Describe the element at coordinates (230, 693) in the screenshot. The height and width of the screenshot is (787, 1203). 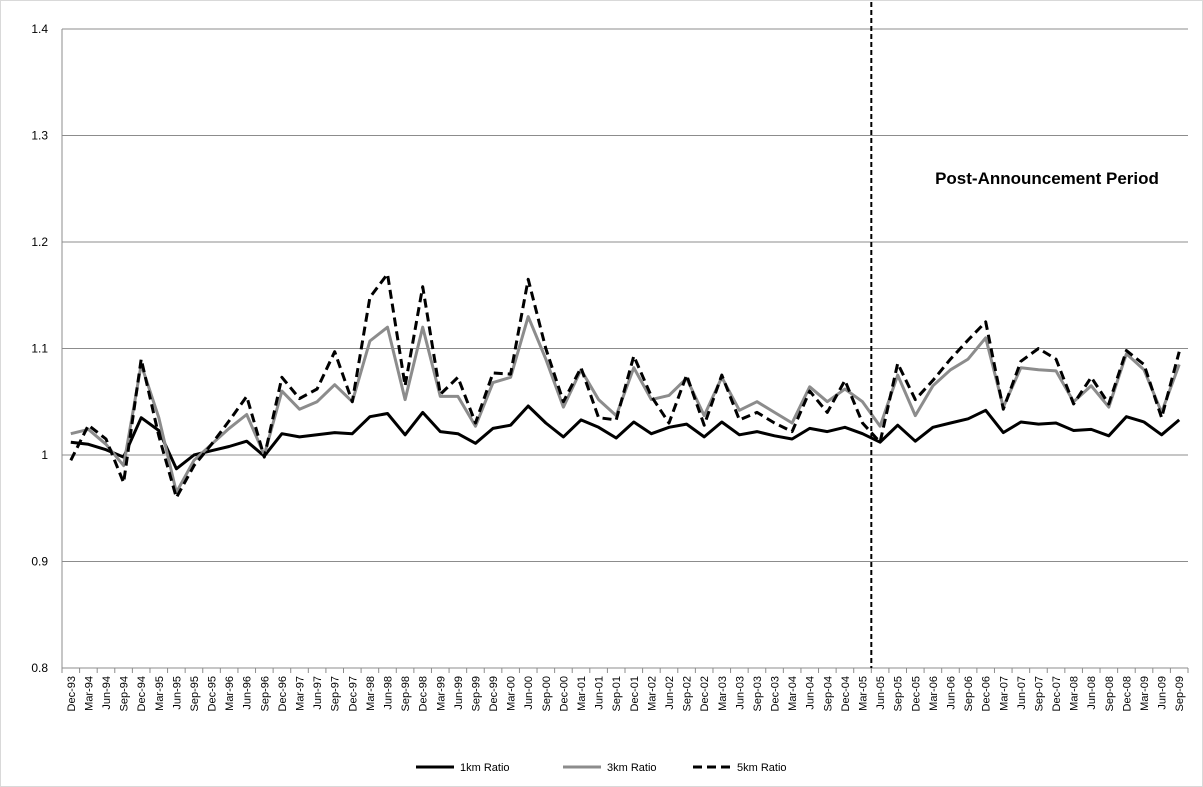
I see `x-tick-label: Mar-96` at that location.